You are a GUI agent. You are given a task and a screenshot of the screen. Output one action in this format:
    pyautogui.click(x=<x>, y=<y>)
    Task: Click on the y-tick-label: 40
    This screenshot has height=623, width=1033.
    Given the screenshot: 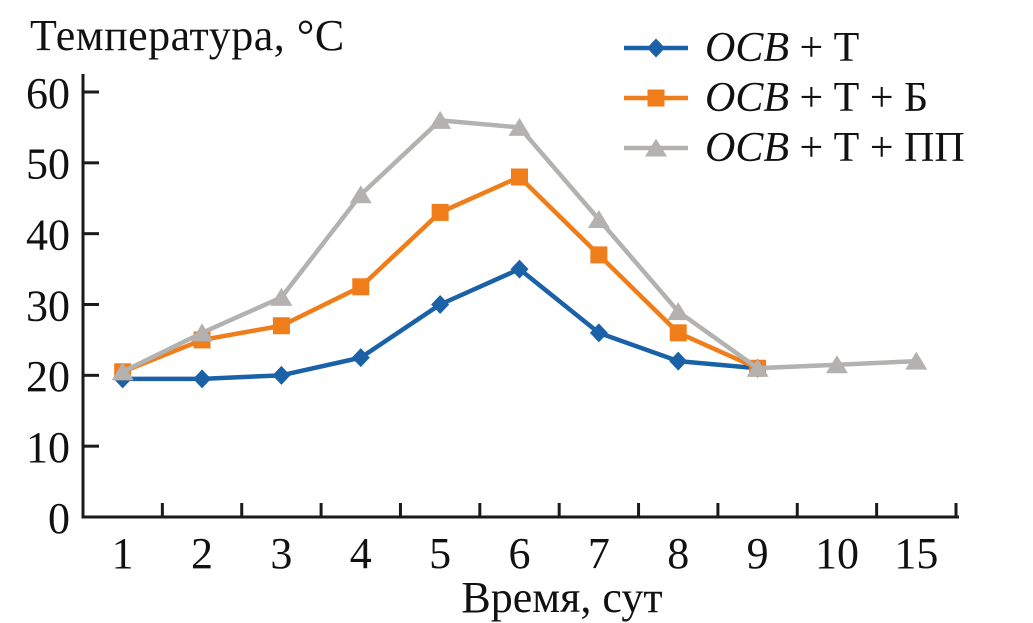 What is the action you would take?
    pyautogui.click(x=48, y=235)
    